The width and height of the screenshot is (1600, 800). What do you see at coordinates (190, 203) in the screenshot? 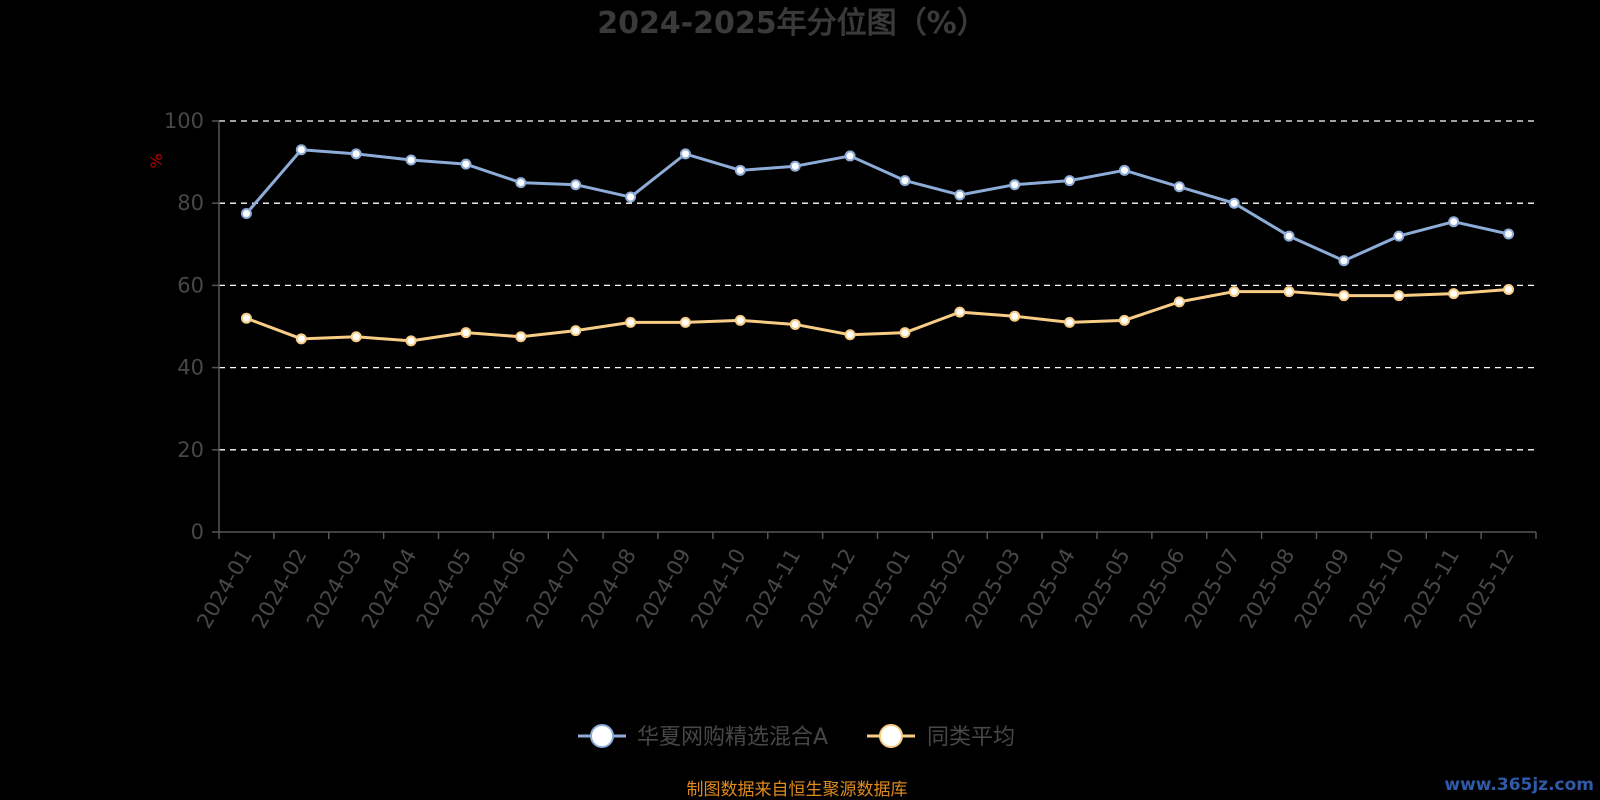
I see `y-tick-label: 80` at bounding box center [190, 203].